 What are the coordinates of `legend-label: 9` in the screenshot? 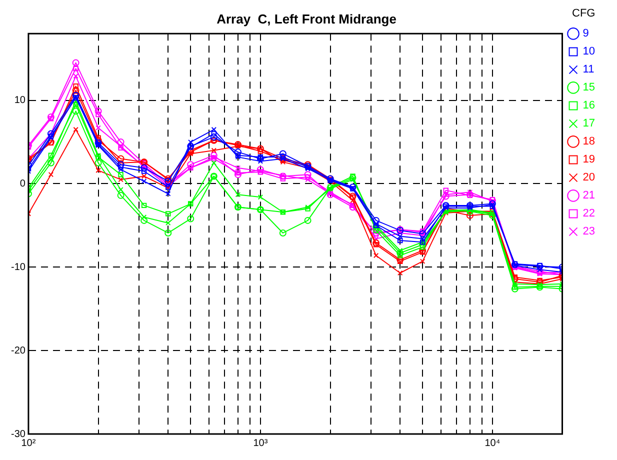 It's located at (585, 34).